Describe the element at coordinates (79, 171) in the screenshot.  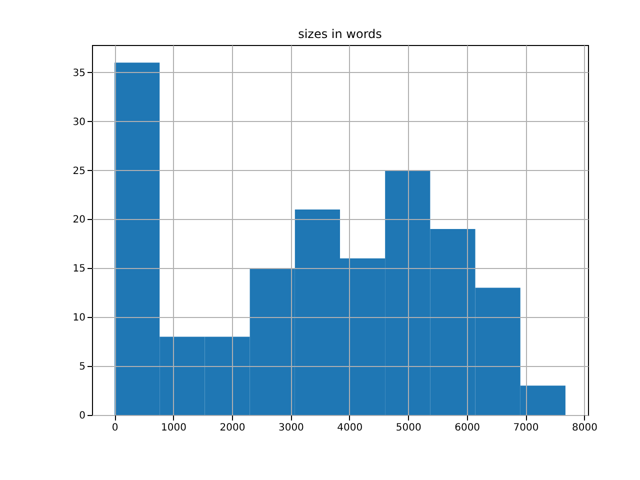
I see `y-tick-label: 25` at that location.